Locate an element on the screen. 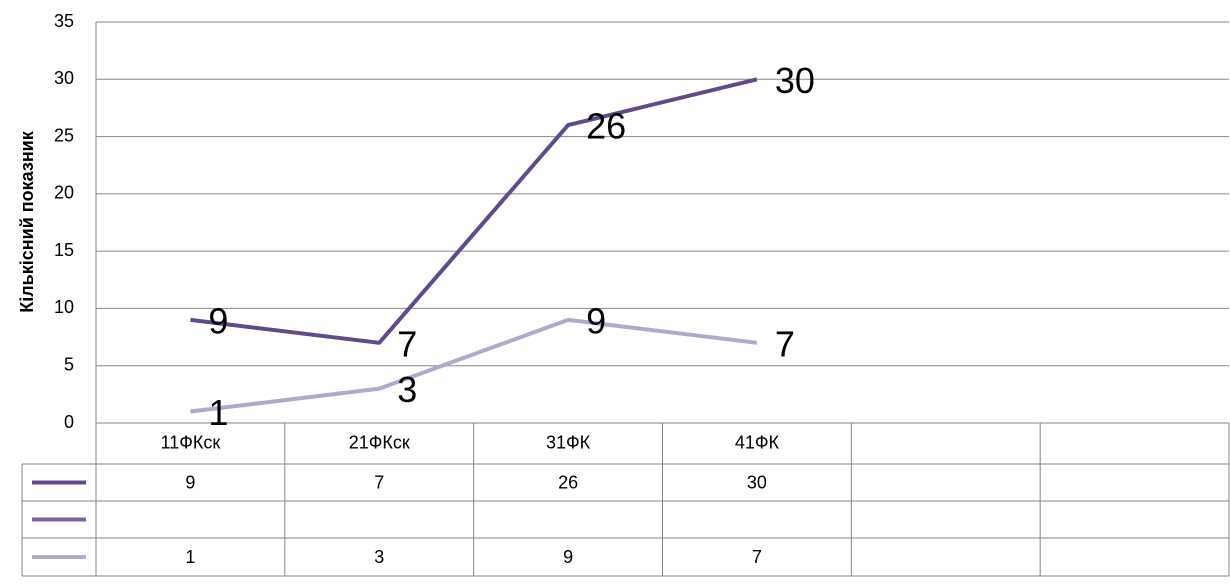 The image size is (1230, 586). x-tick-label: 41ФК is located at coordinates (757, 442).